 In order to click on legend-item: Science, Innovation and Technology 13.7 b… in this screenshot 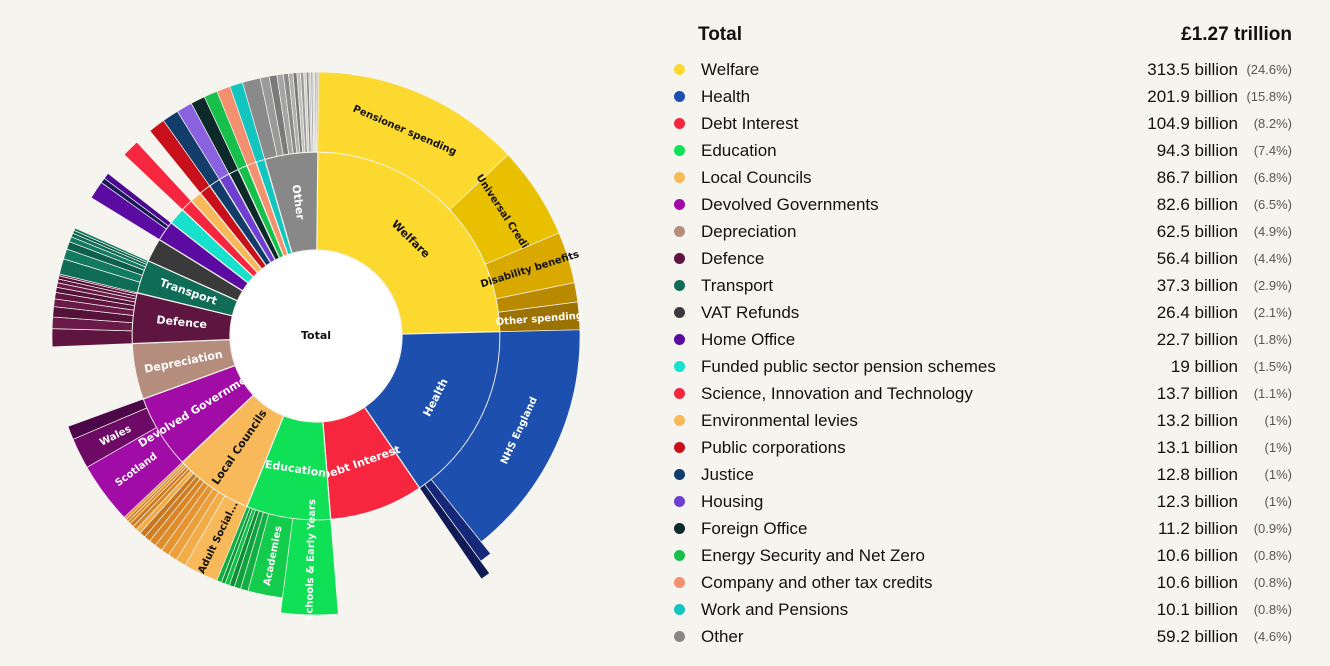, I will do `click(982, 393)`.